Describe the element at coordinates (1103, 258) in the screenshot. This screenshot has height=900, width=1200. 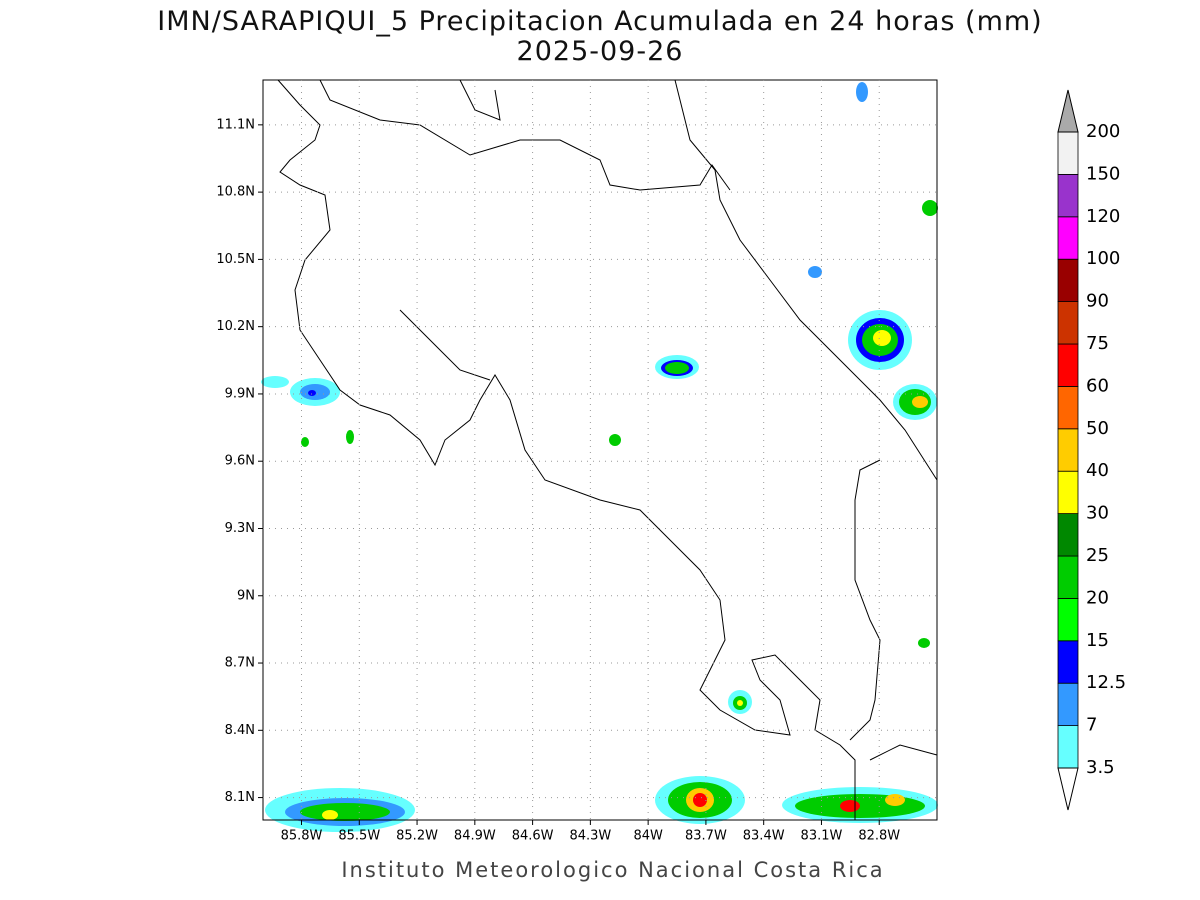
I see `colorbar-label: 100` at that location.